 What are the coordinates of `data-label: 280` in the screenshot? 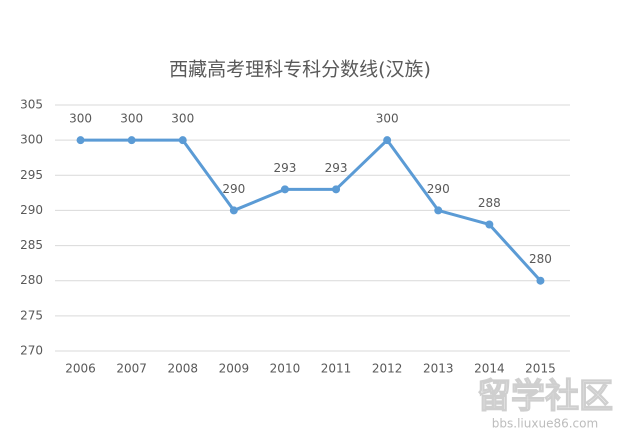 It's located at (540, 259).